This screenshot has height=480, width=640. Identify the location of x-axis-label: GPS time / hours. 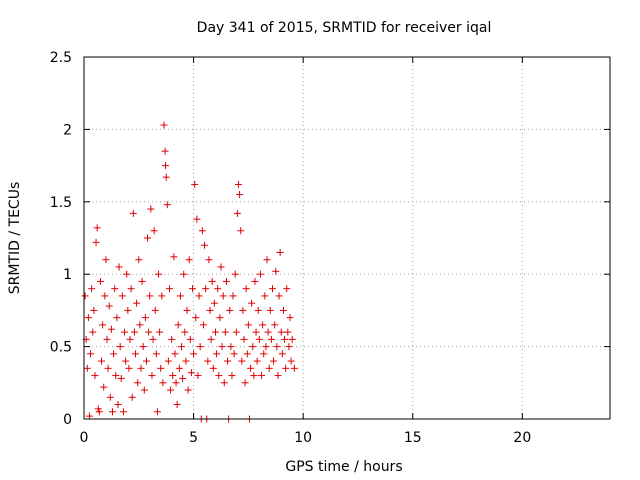
(343, 467).